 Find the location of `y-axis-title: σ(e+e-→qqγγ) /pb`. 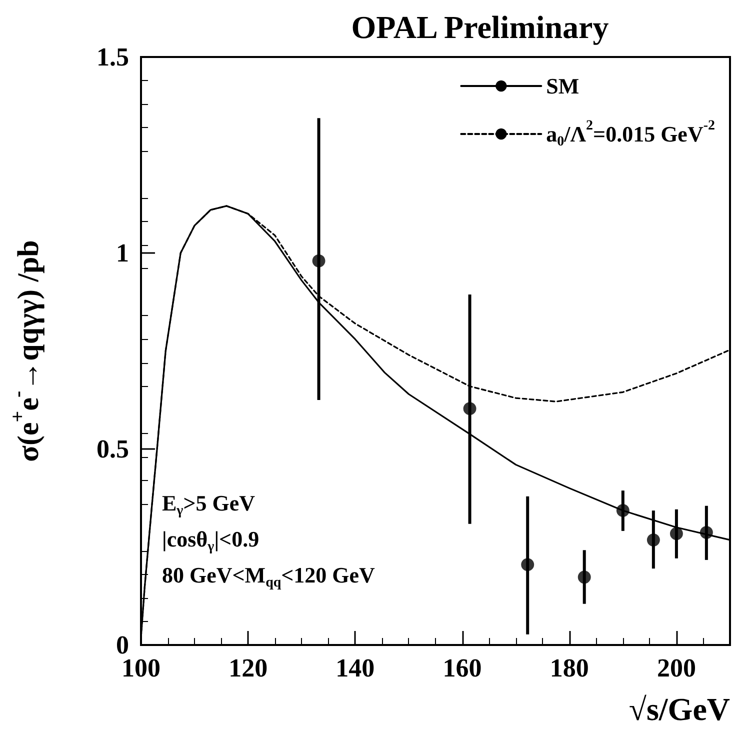

y-axis-title: σ(e+e-→qqγγ) /pb is located at coordinates (26, 351).